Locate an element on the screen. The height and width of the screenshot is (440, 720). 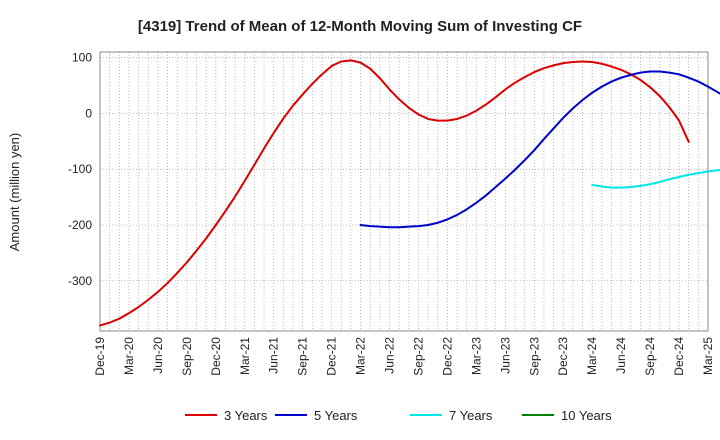
x-tick-label: Mar-21 is located at coordinates (245, 356).